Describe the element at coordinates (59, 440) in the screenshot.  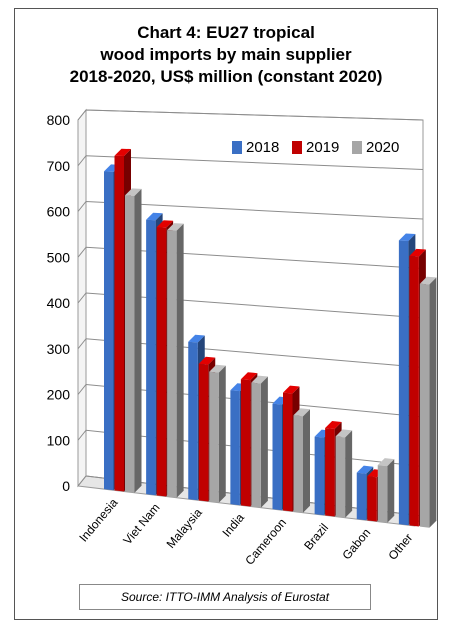
I see `y-tick-label: 100` at that location.